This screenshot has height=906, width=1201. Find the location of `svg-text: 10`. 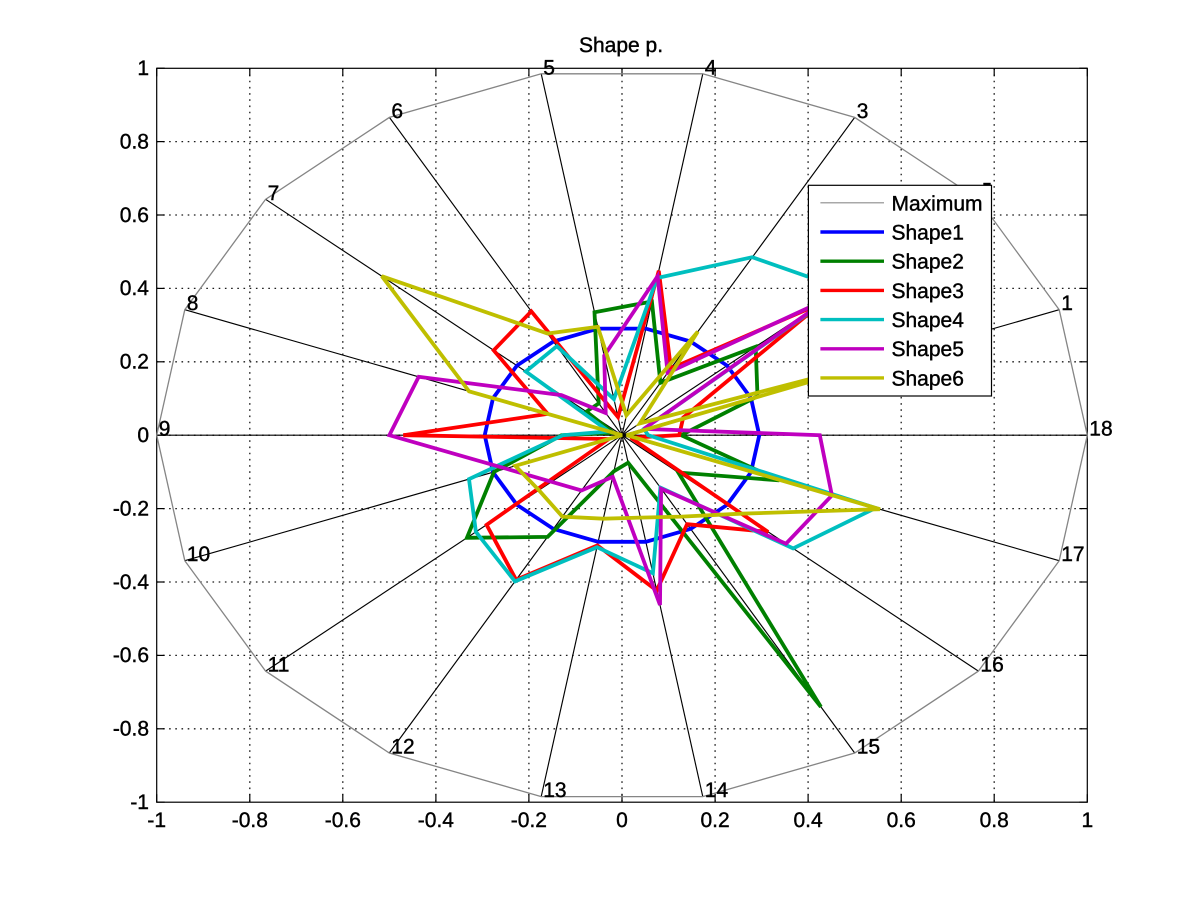

svg-text: 10 is located at coordinates (198, 554).